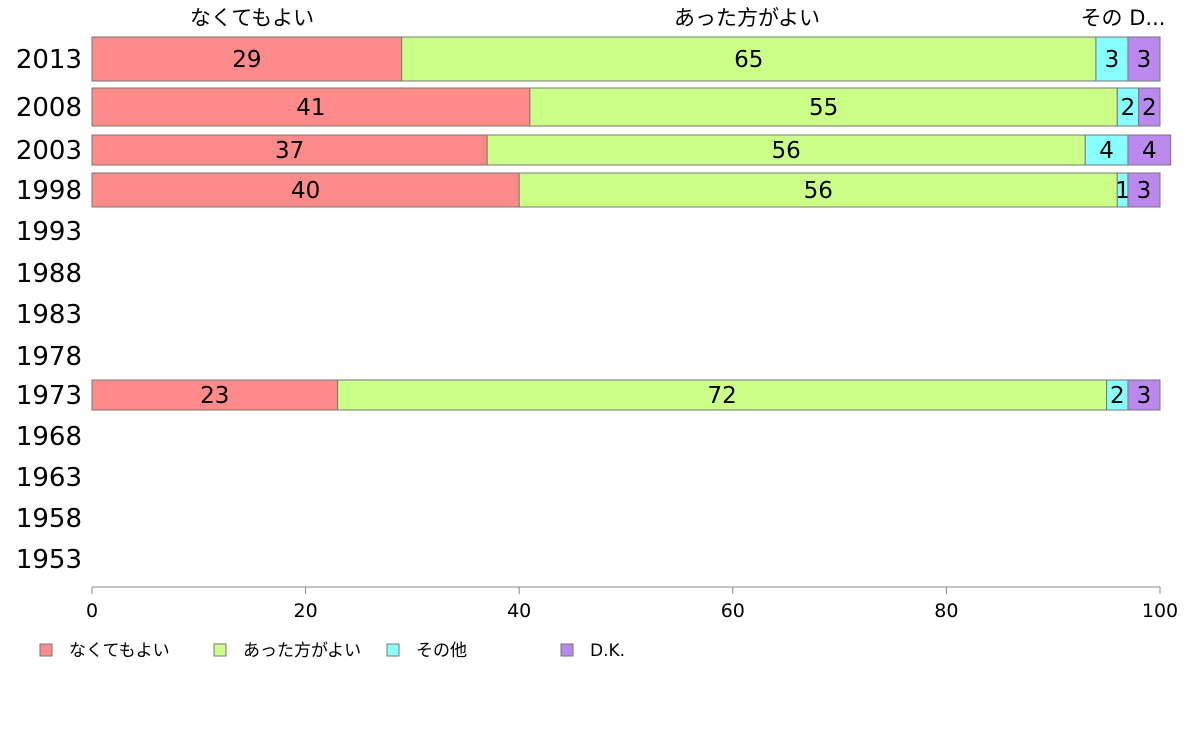 This screenshot has height=736, width=1188. What do you see at coordinates (1122, 191) in the screenshot?
I see `bar-value-label: 1` at bounding box center [1122, 191].